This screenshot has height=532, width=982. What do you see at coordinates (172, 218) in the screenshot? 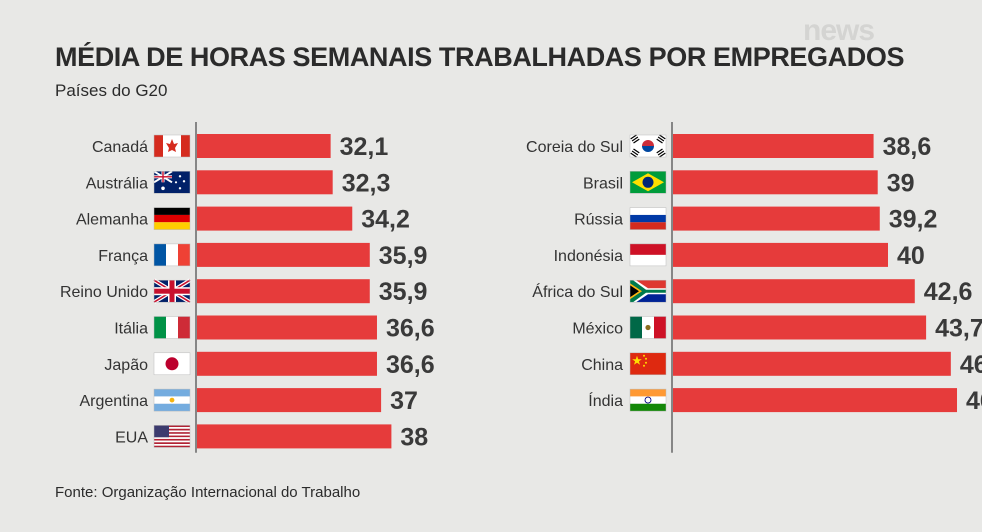
I see `germany-flag-icon` at bounding box center [172, 218].